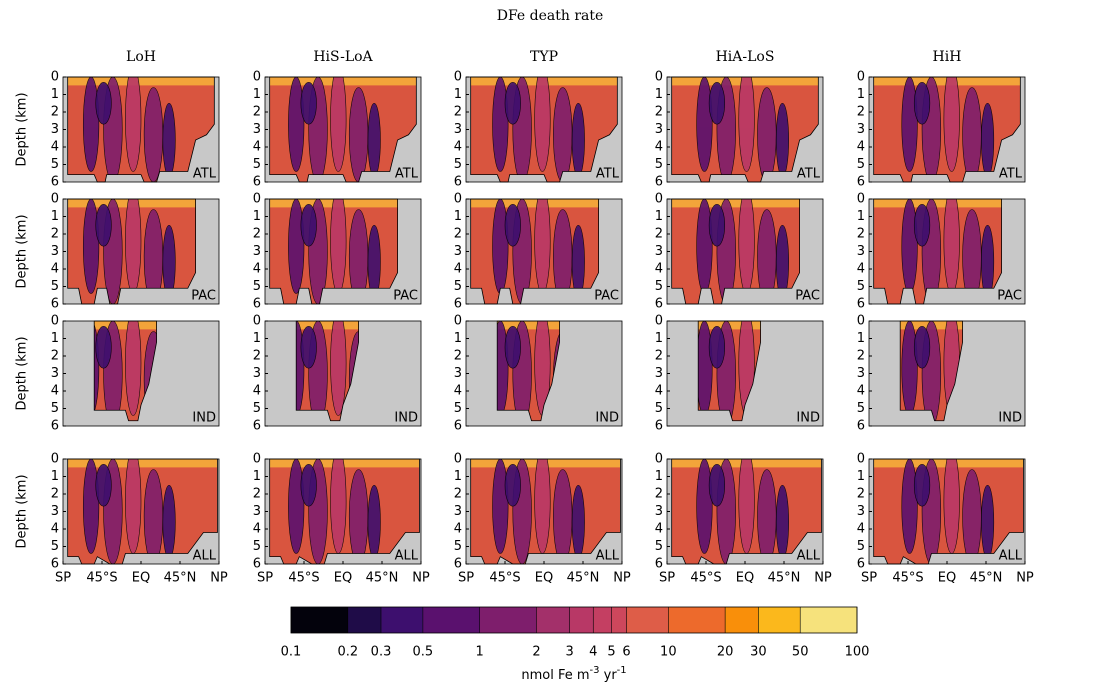 The width and height of the screenshot is (1101, 690). Describe the element at coordinates (544, 57) in the screenshot. I see `column-title: TYP` at that location.